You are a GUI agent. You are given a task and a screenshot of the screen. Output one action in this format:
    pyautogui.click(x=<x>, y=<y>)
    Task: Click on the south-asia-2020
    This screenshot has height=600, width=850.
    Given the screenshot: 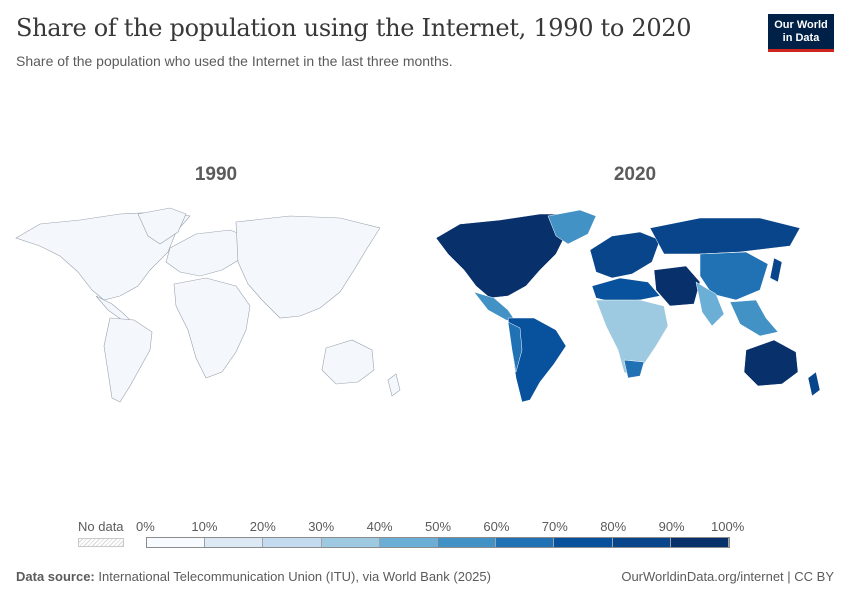 What is the action you would take?
    pyautogui.click(x=710, y=304)
    